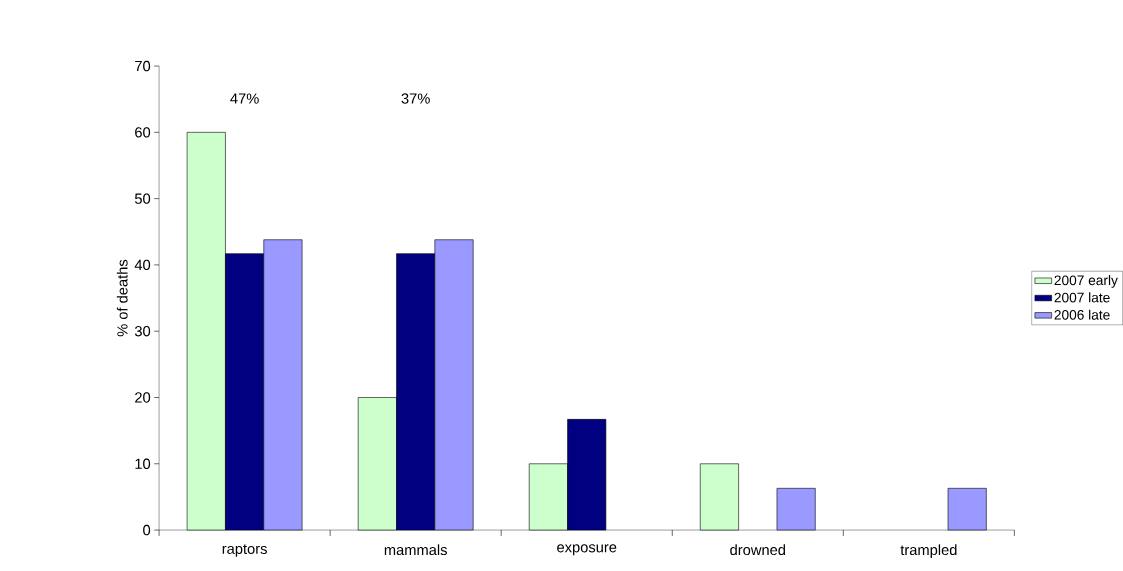 Image resolution: width=1123 pixels, height=571 pixels. Describe the element at coordinates (757, 550) in the screenshot. I see `x-tick-label: drowned` at that location.